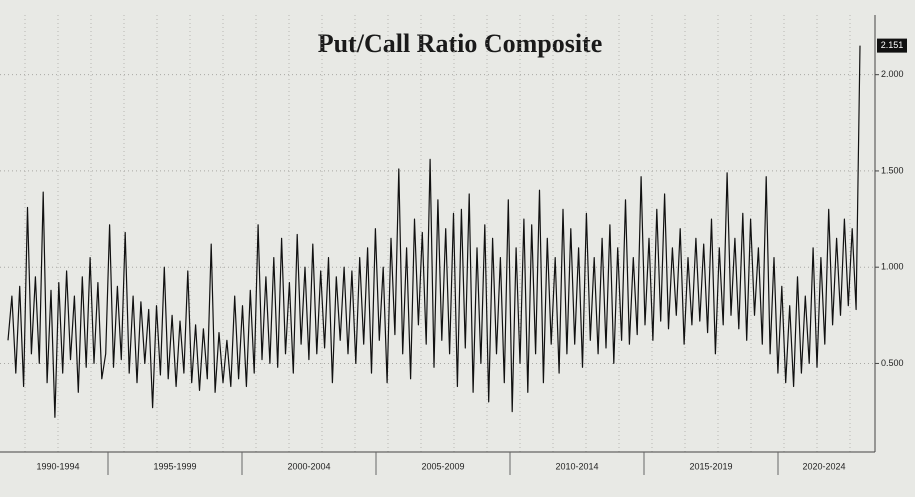 The width and height of the screenshot is (915, 497). I want to click on y-tick-label: 0.500, so click(892, 363).